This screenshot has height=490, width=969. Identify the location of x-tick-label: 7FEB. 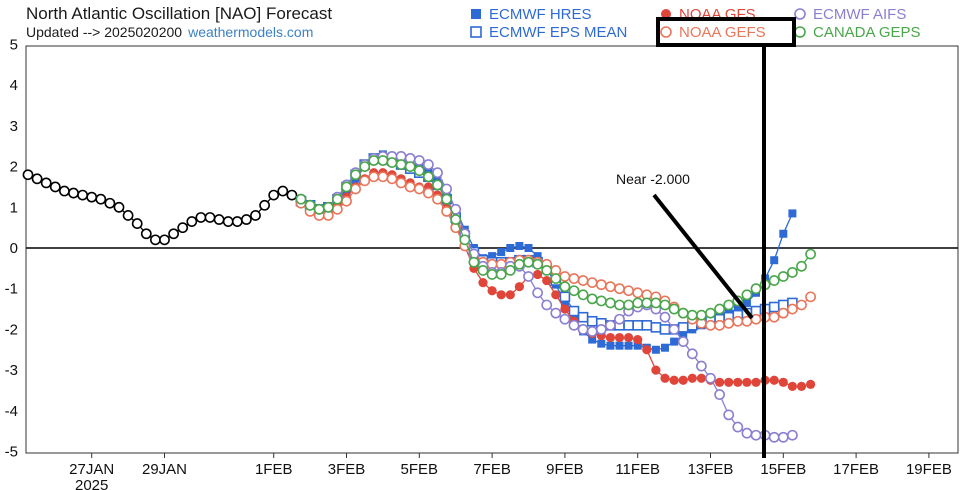
(492, 469).